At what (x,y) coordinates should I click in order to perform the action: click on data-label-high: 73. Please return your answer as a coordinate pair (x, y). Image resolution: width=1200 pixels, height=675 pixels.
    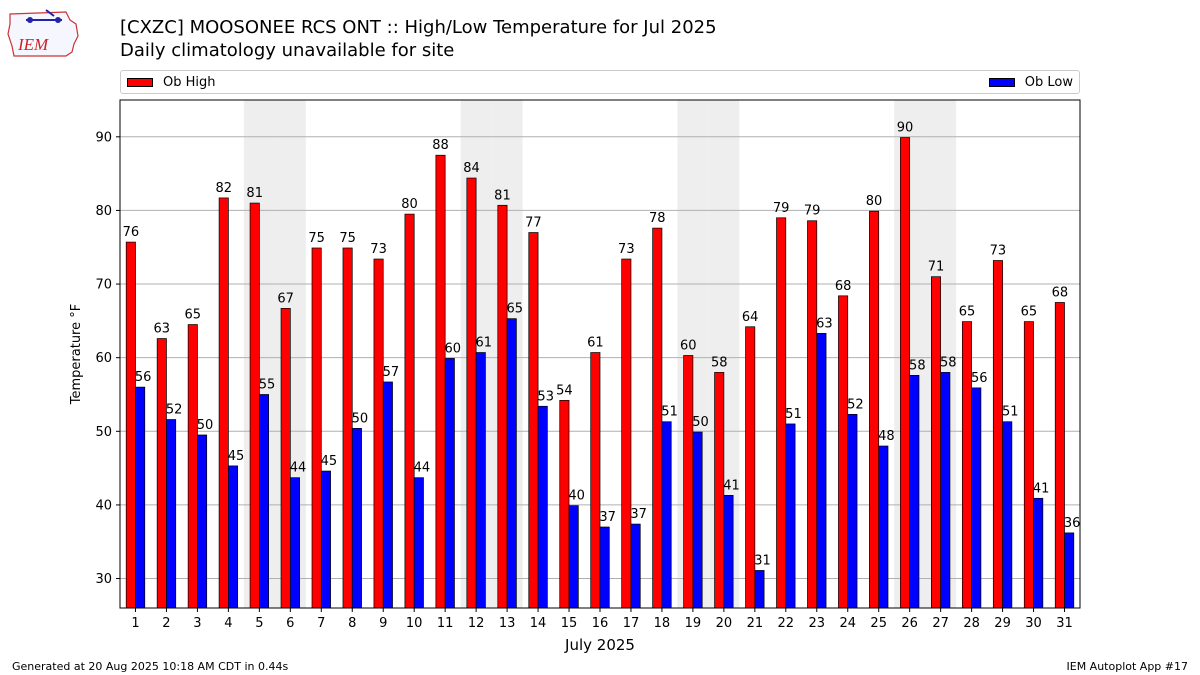
    Looking at the image, I should click on (998, 250).